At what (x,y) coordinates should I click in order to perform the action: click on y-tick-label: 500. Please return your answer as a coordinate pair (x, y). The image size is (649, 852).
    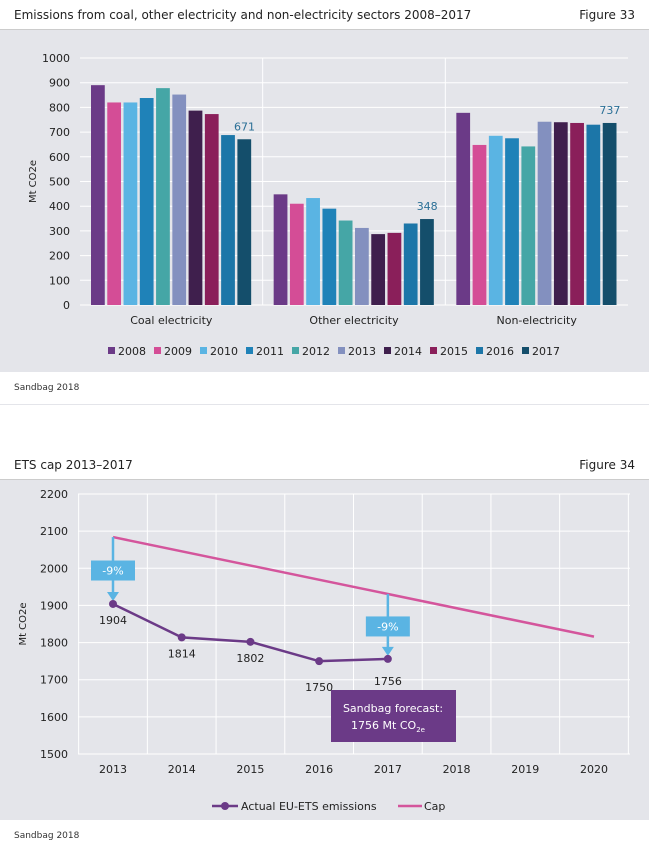
    Looking at the image, I should click on (59, 182).